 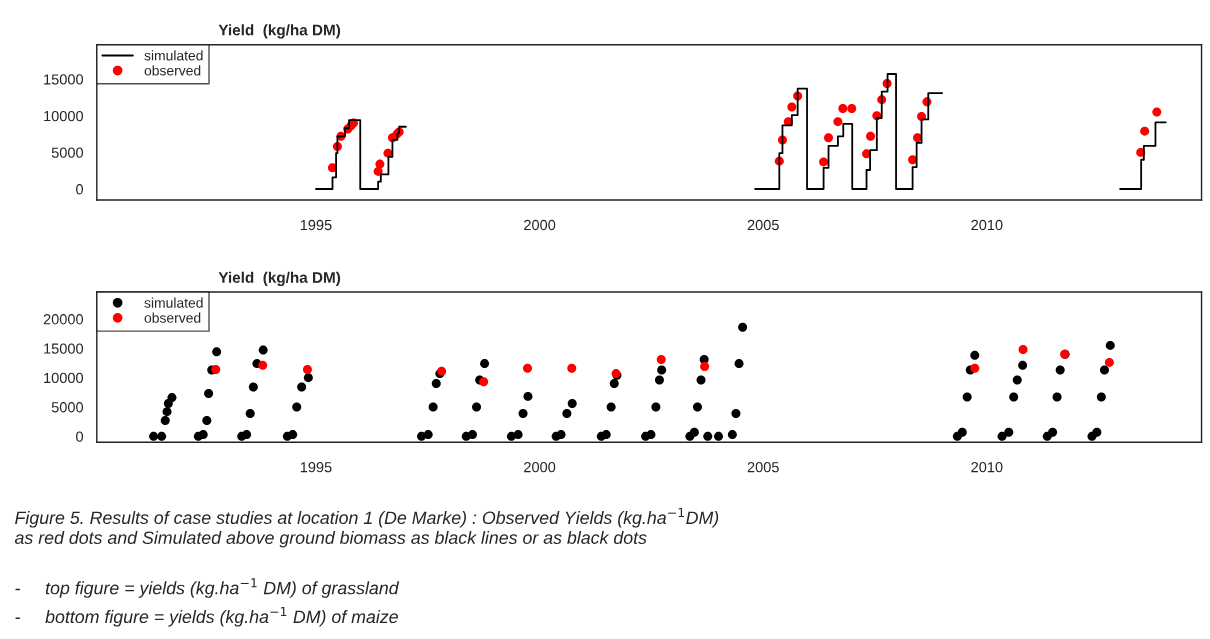 I want to click on text: - top figure = yields (kg.ha$^{−1}$ DM) of grassland, so click(x=207, y=588).